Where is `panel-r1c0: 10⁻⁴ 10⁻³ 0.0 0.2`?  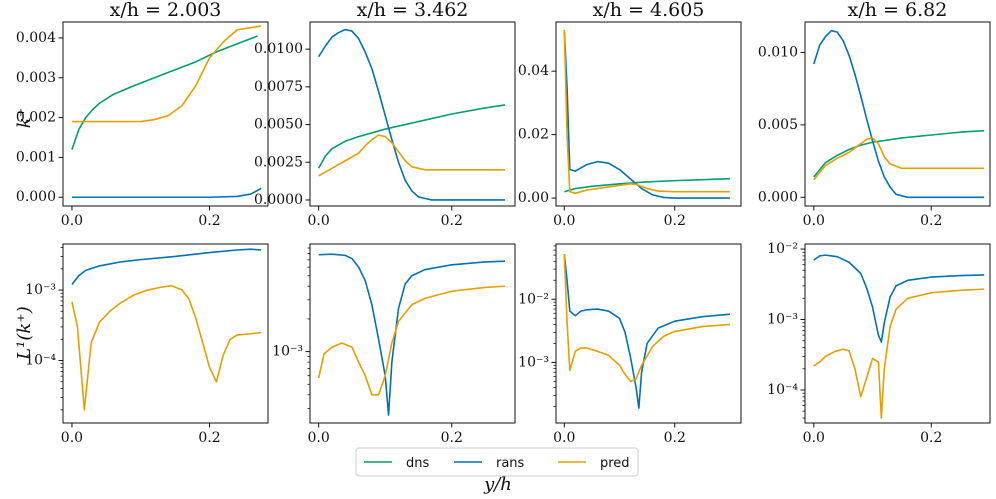 panel-r1c0: 10⁻⁴ 10⁻³ 0.0 0.2 is located at coordinates (147, 344).